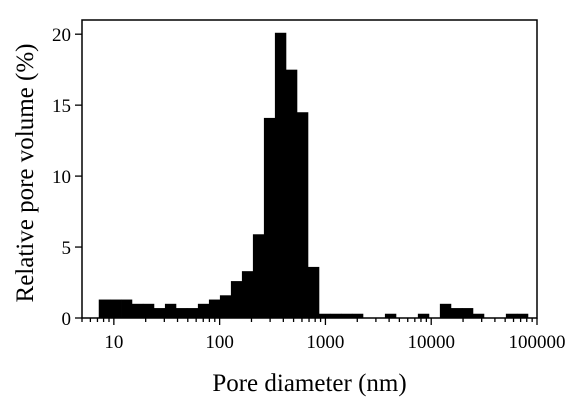 This screenshot has width=579, height=398. Describe the element at coordinates (61, 177) in the screenshot. I see `y-tick-label-2: 10` at that location.